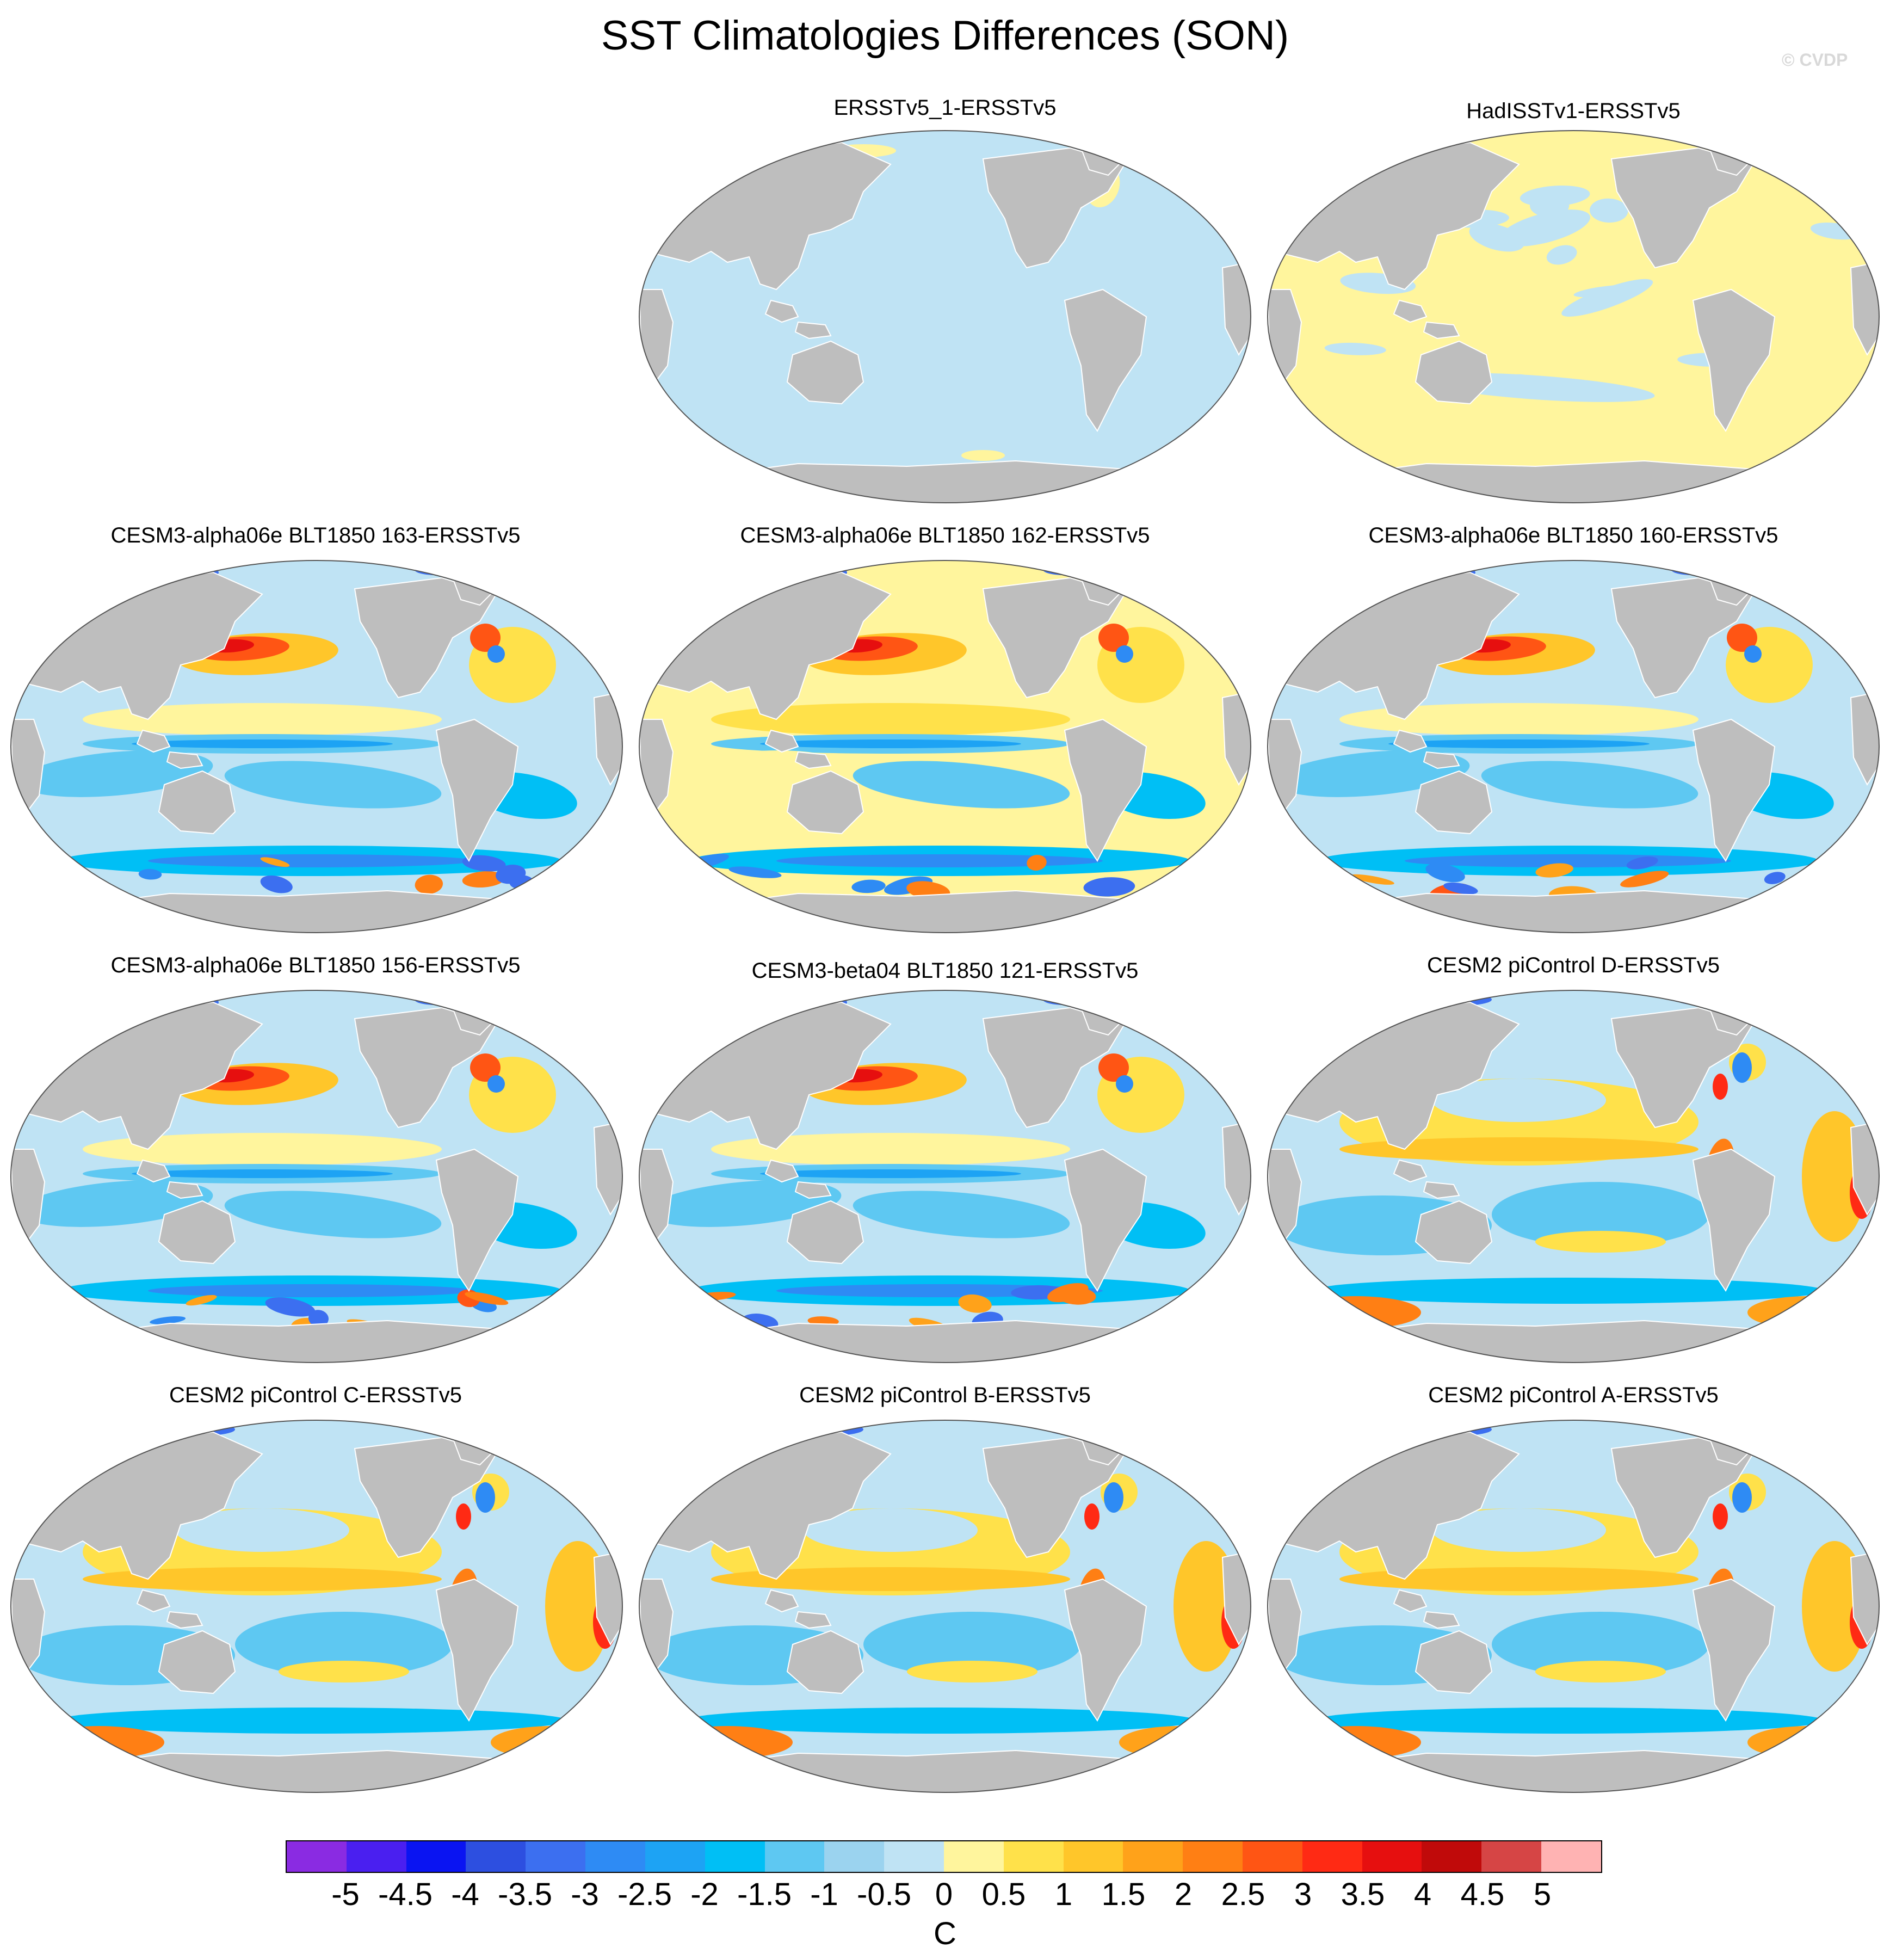 The width and height of the screenshot is (1890, 1960). I want to click on colorbar-tick-label: -4.5, so click(405, 1894).